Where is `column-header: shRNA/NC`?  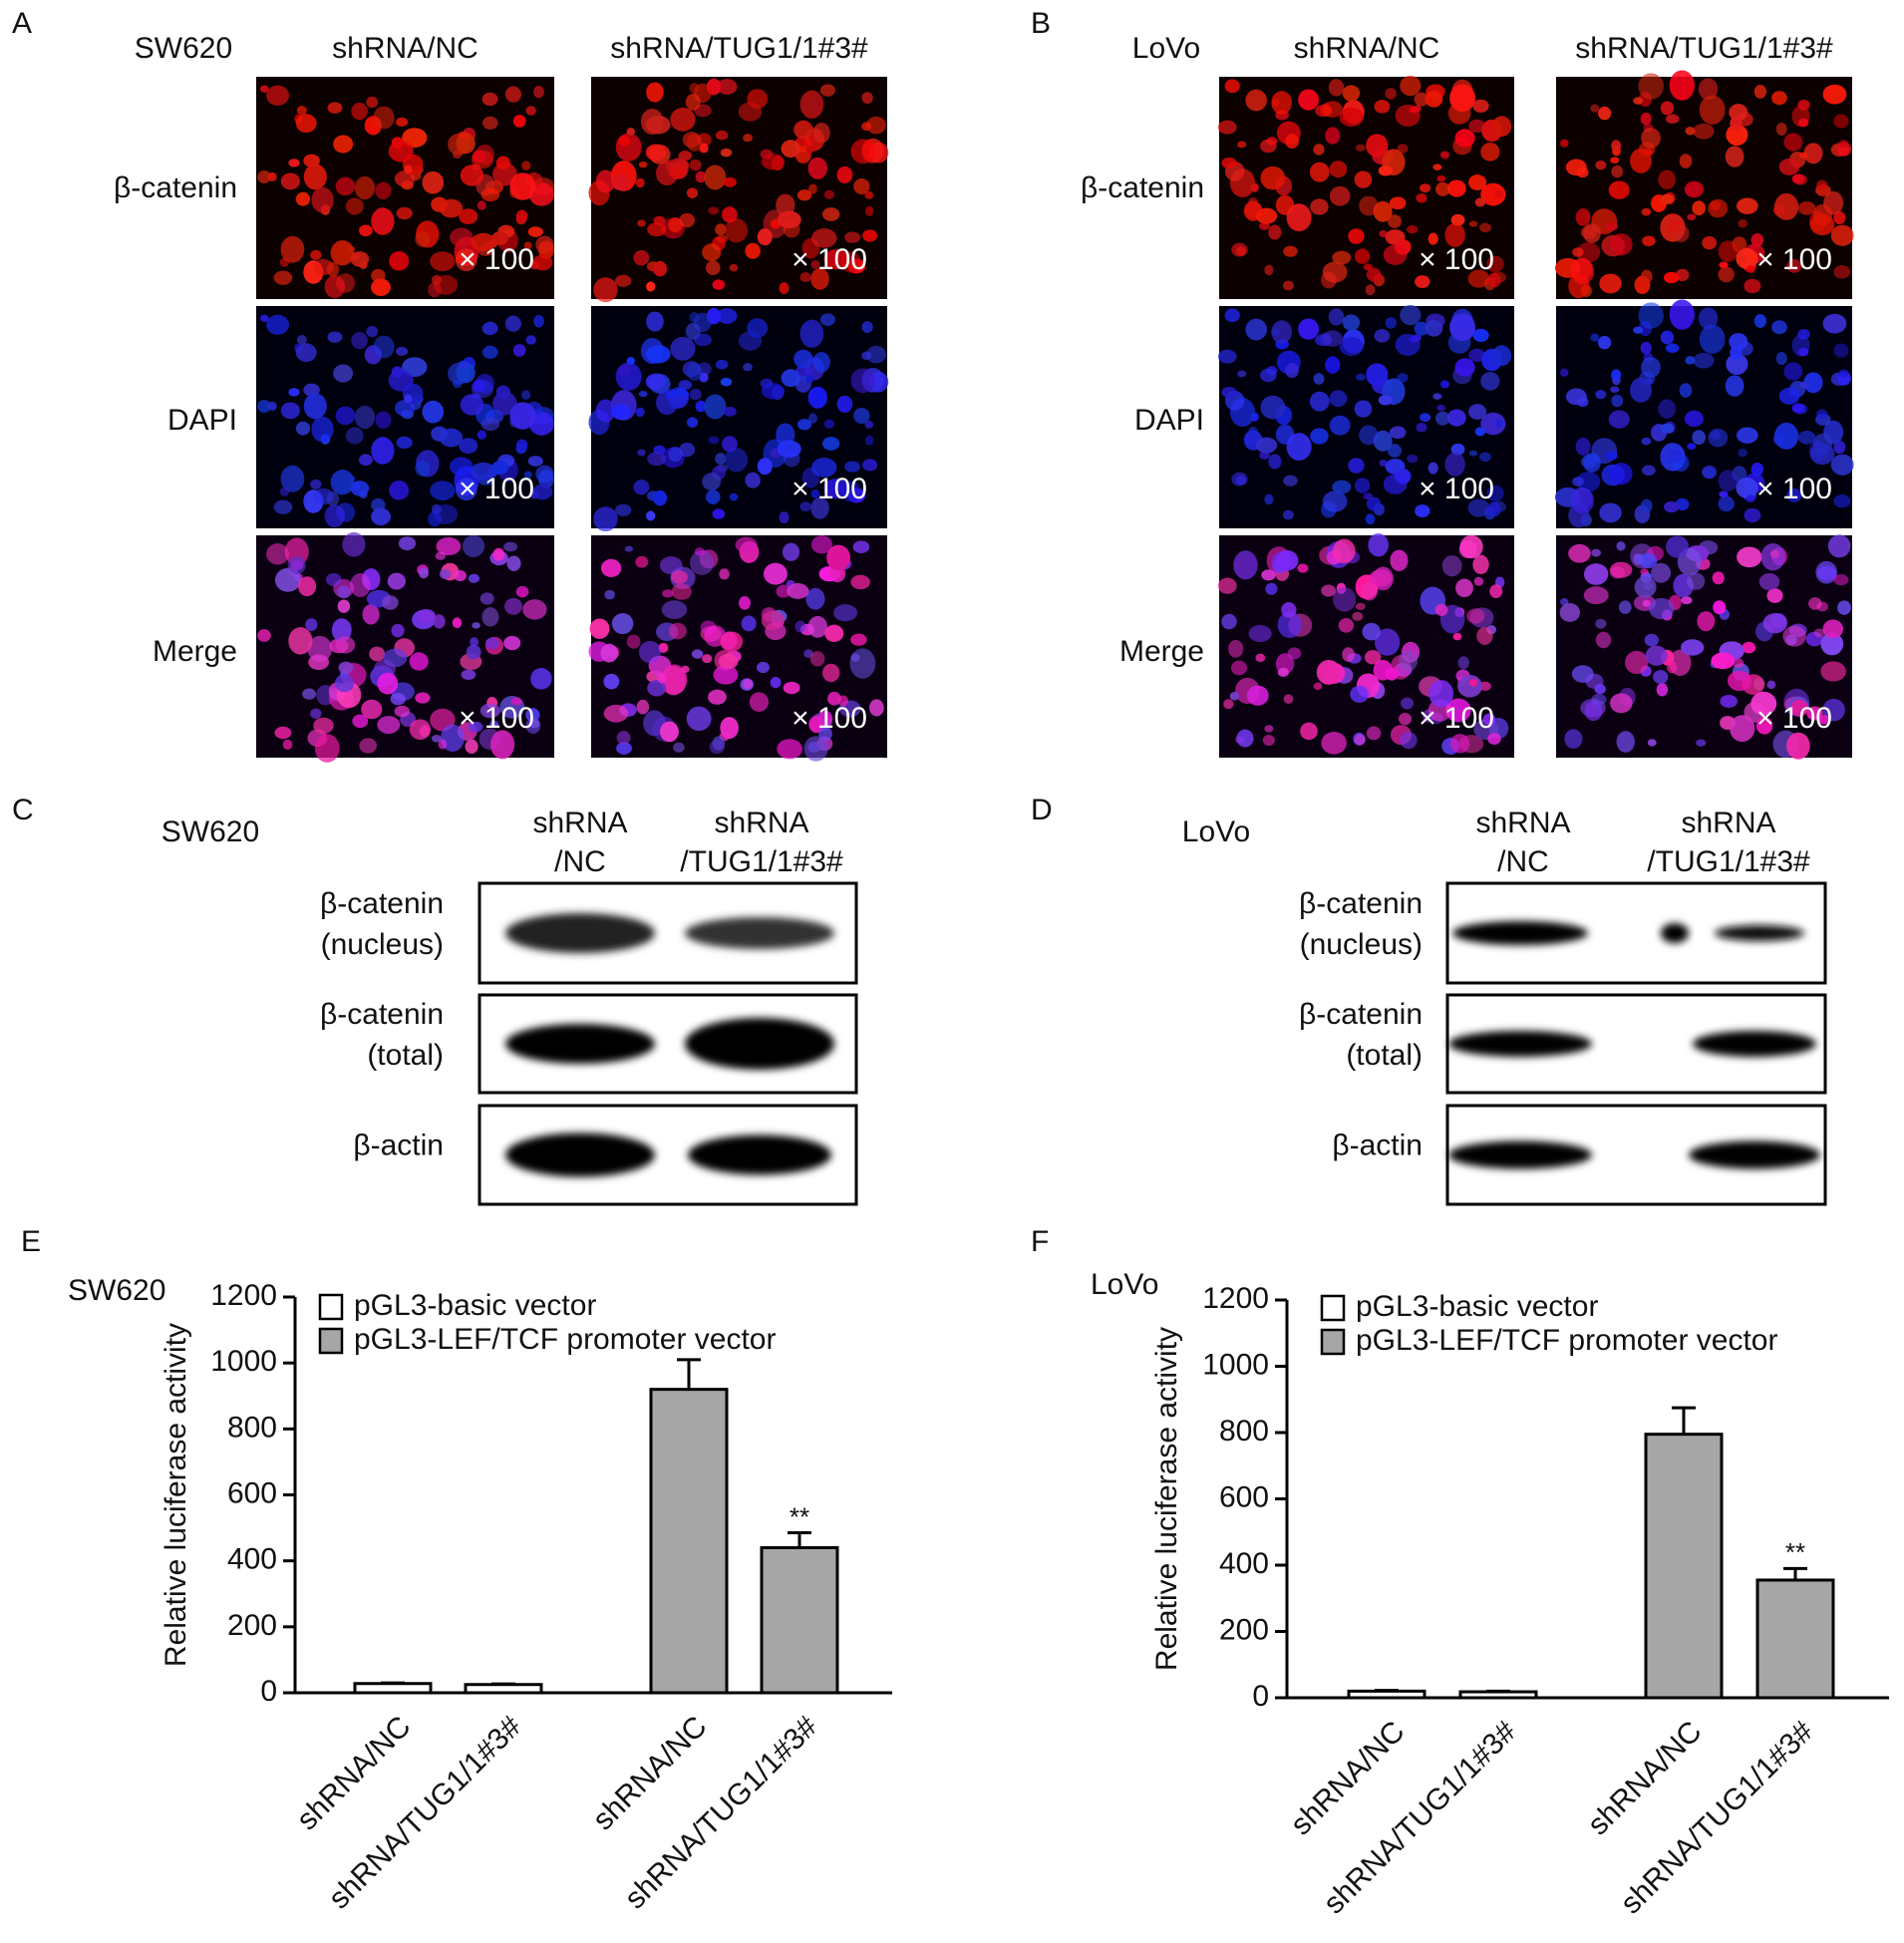 column-header: shRNA/NC is located at coordinates (405, 49).